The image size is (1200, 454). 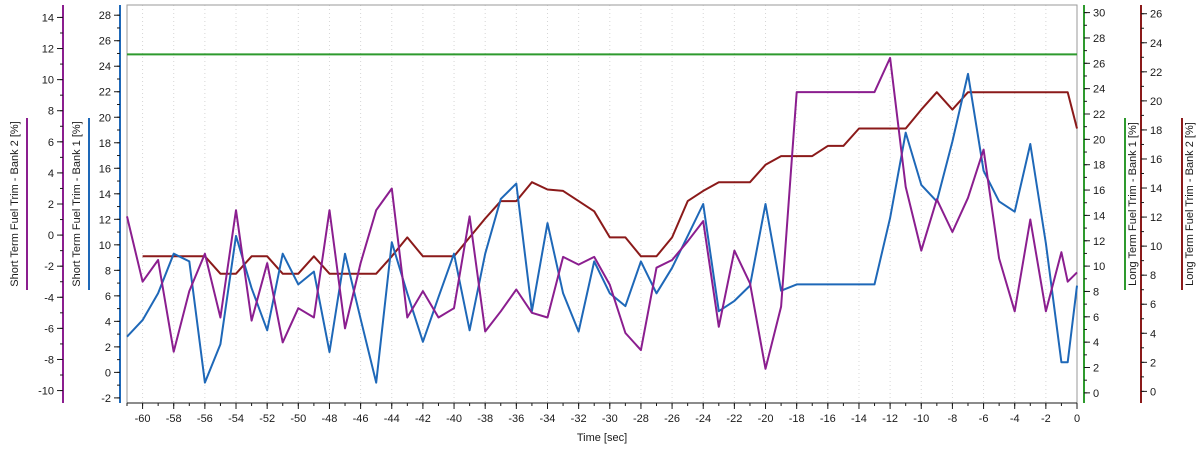 What do you see at coordinates (423, 419) in the screenshot?
I see `x-tick-label: -42` at bounding box center [423, 419].